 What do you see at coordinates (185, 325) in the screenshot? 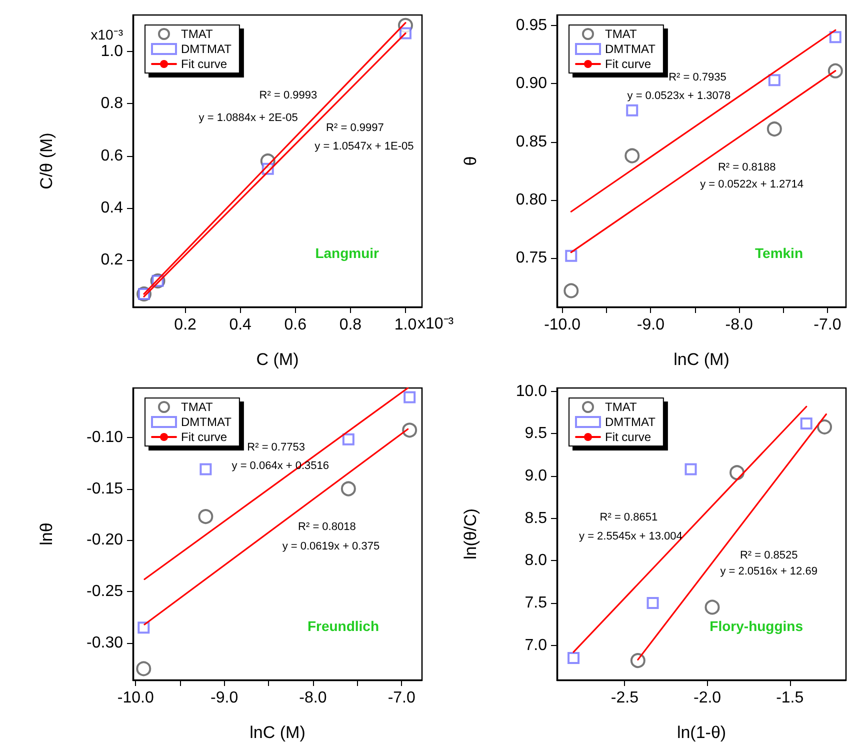
I see `x-tick-label: 0.2` at bounding box center [185, 325].